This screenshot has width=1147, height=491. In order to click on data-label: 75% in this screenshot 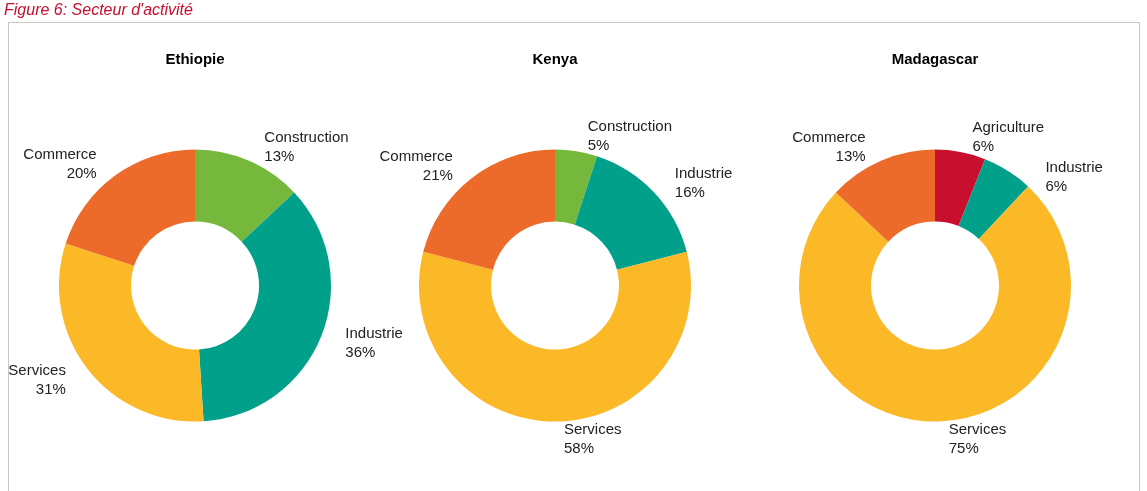, I will do `click(963, 447)`.